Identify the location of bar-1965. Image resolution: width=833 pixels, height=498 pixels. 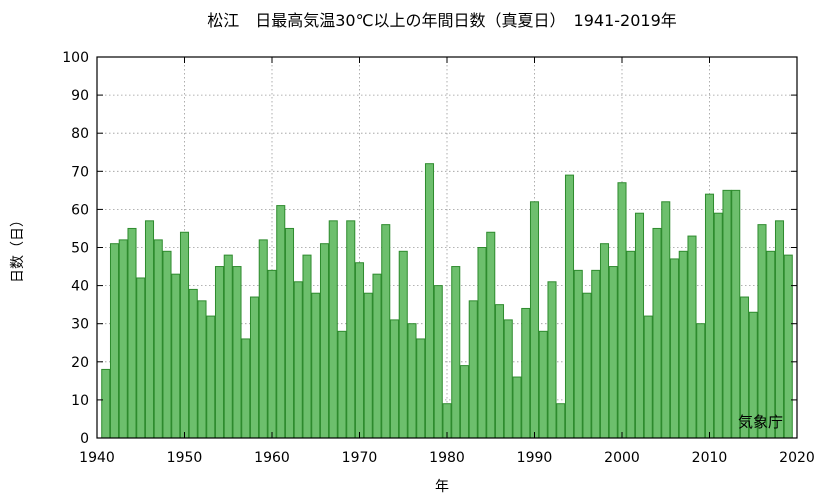
(316, 365).